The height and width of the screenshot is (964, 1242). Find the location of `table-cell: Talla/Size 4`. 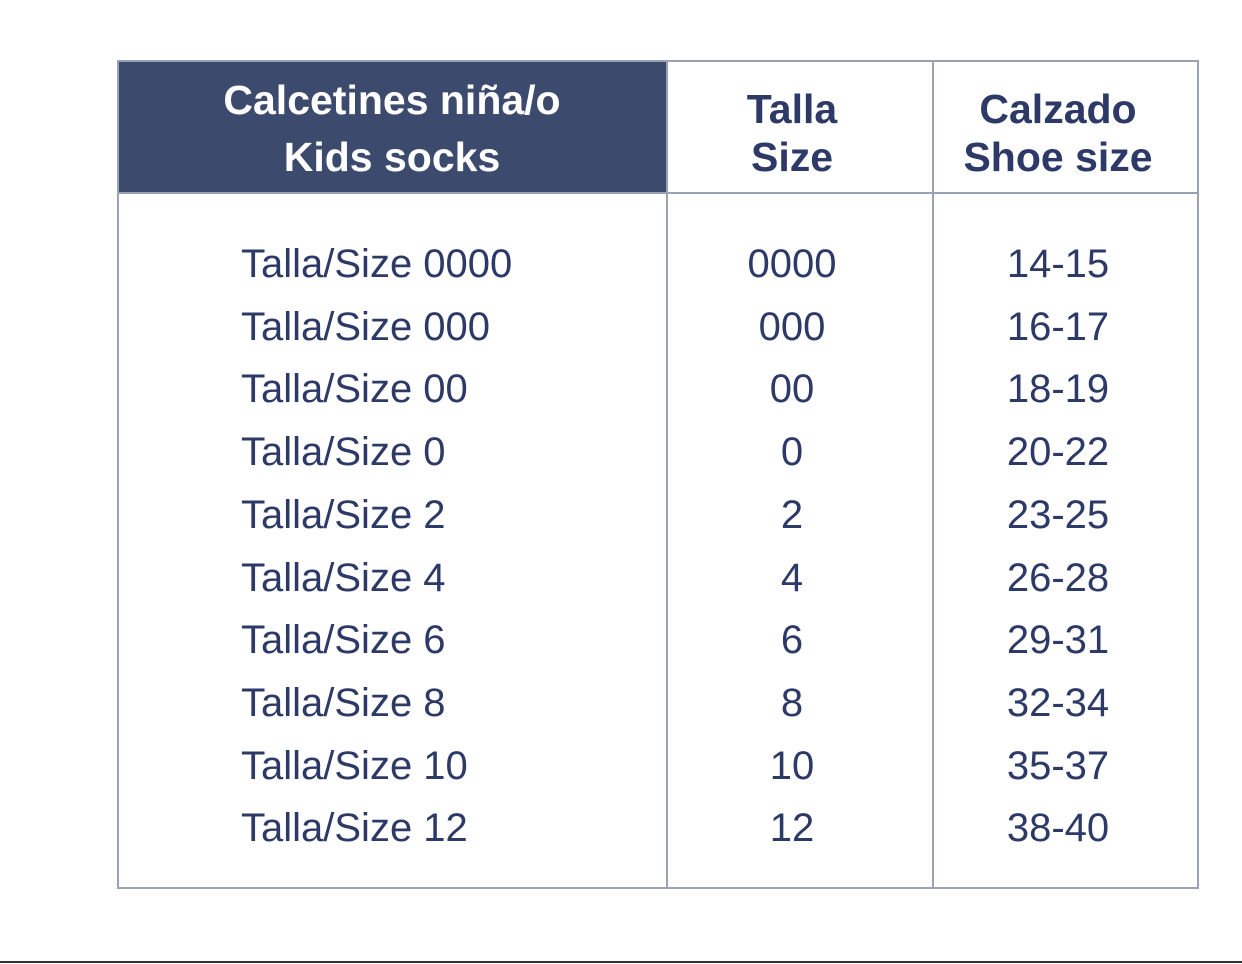

table-cell: Talla/Size 4 is located at coordinates (343, 577).